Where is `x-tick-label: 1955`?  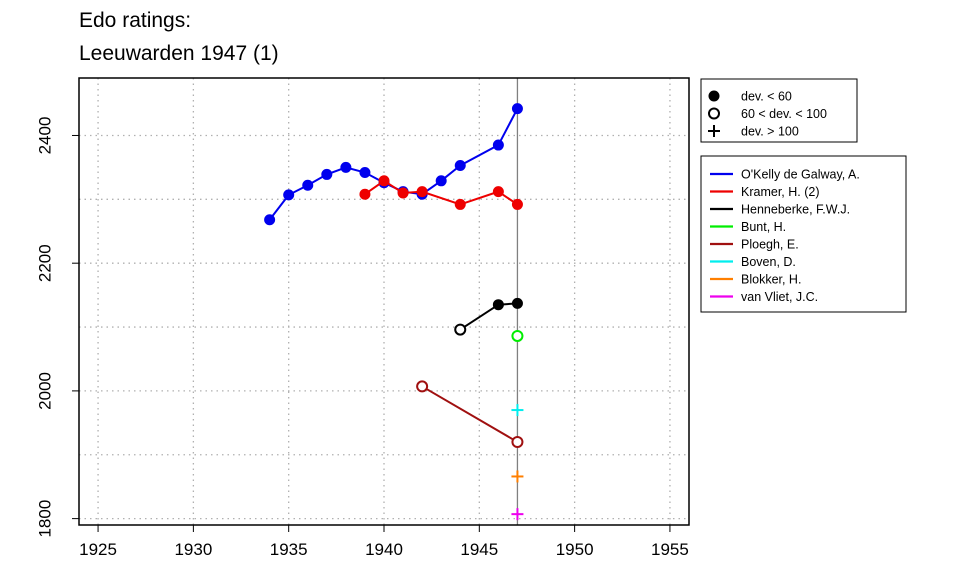 x-tick-label: 1955 is located at coordinates (670, 549).